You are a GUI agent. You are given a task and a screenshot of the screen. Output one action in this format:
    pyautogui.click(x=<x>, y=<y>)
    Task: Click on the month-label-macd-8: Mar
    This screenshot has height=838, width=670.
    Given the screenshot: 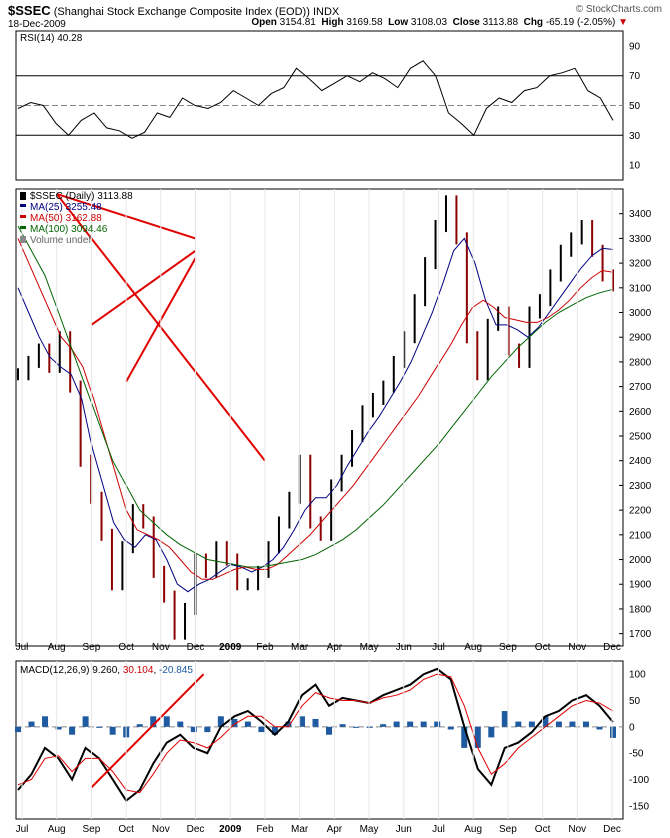 What is the action you would take?
    pyautogui.click(x=300, y=829)
    